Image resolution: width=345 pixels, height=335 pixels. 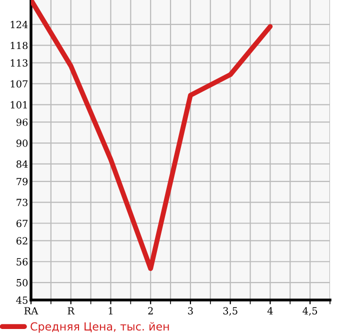 I want to click on x-tick-label: 1, so click(x=110, y=310).